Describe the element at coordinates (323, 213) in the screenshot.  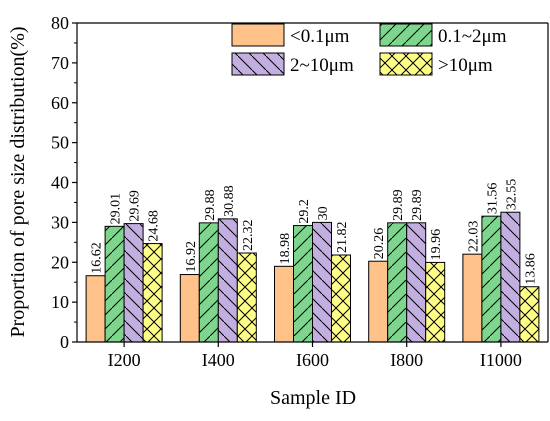
I see `data-label-I600-series-2: 30` at that location.